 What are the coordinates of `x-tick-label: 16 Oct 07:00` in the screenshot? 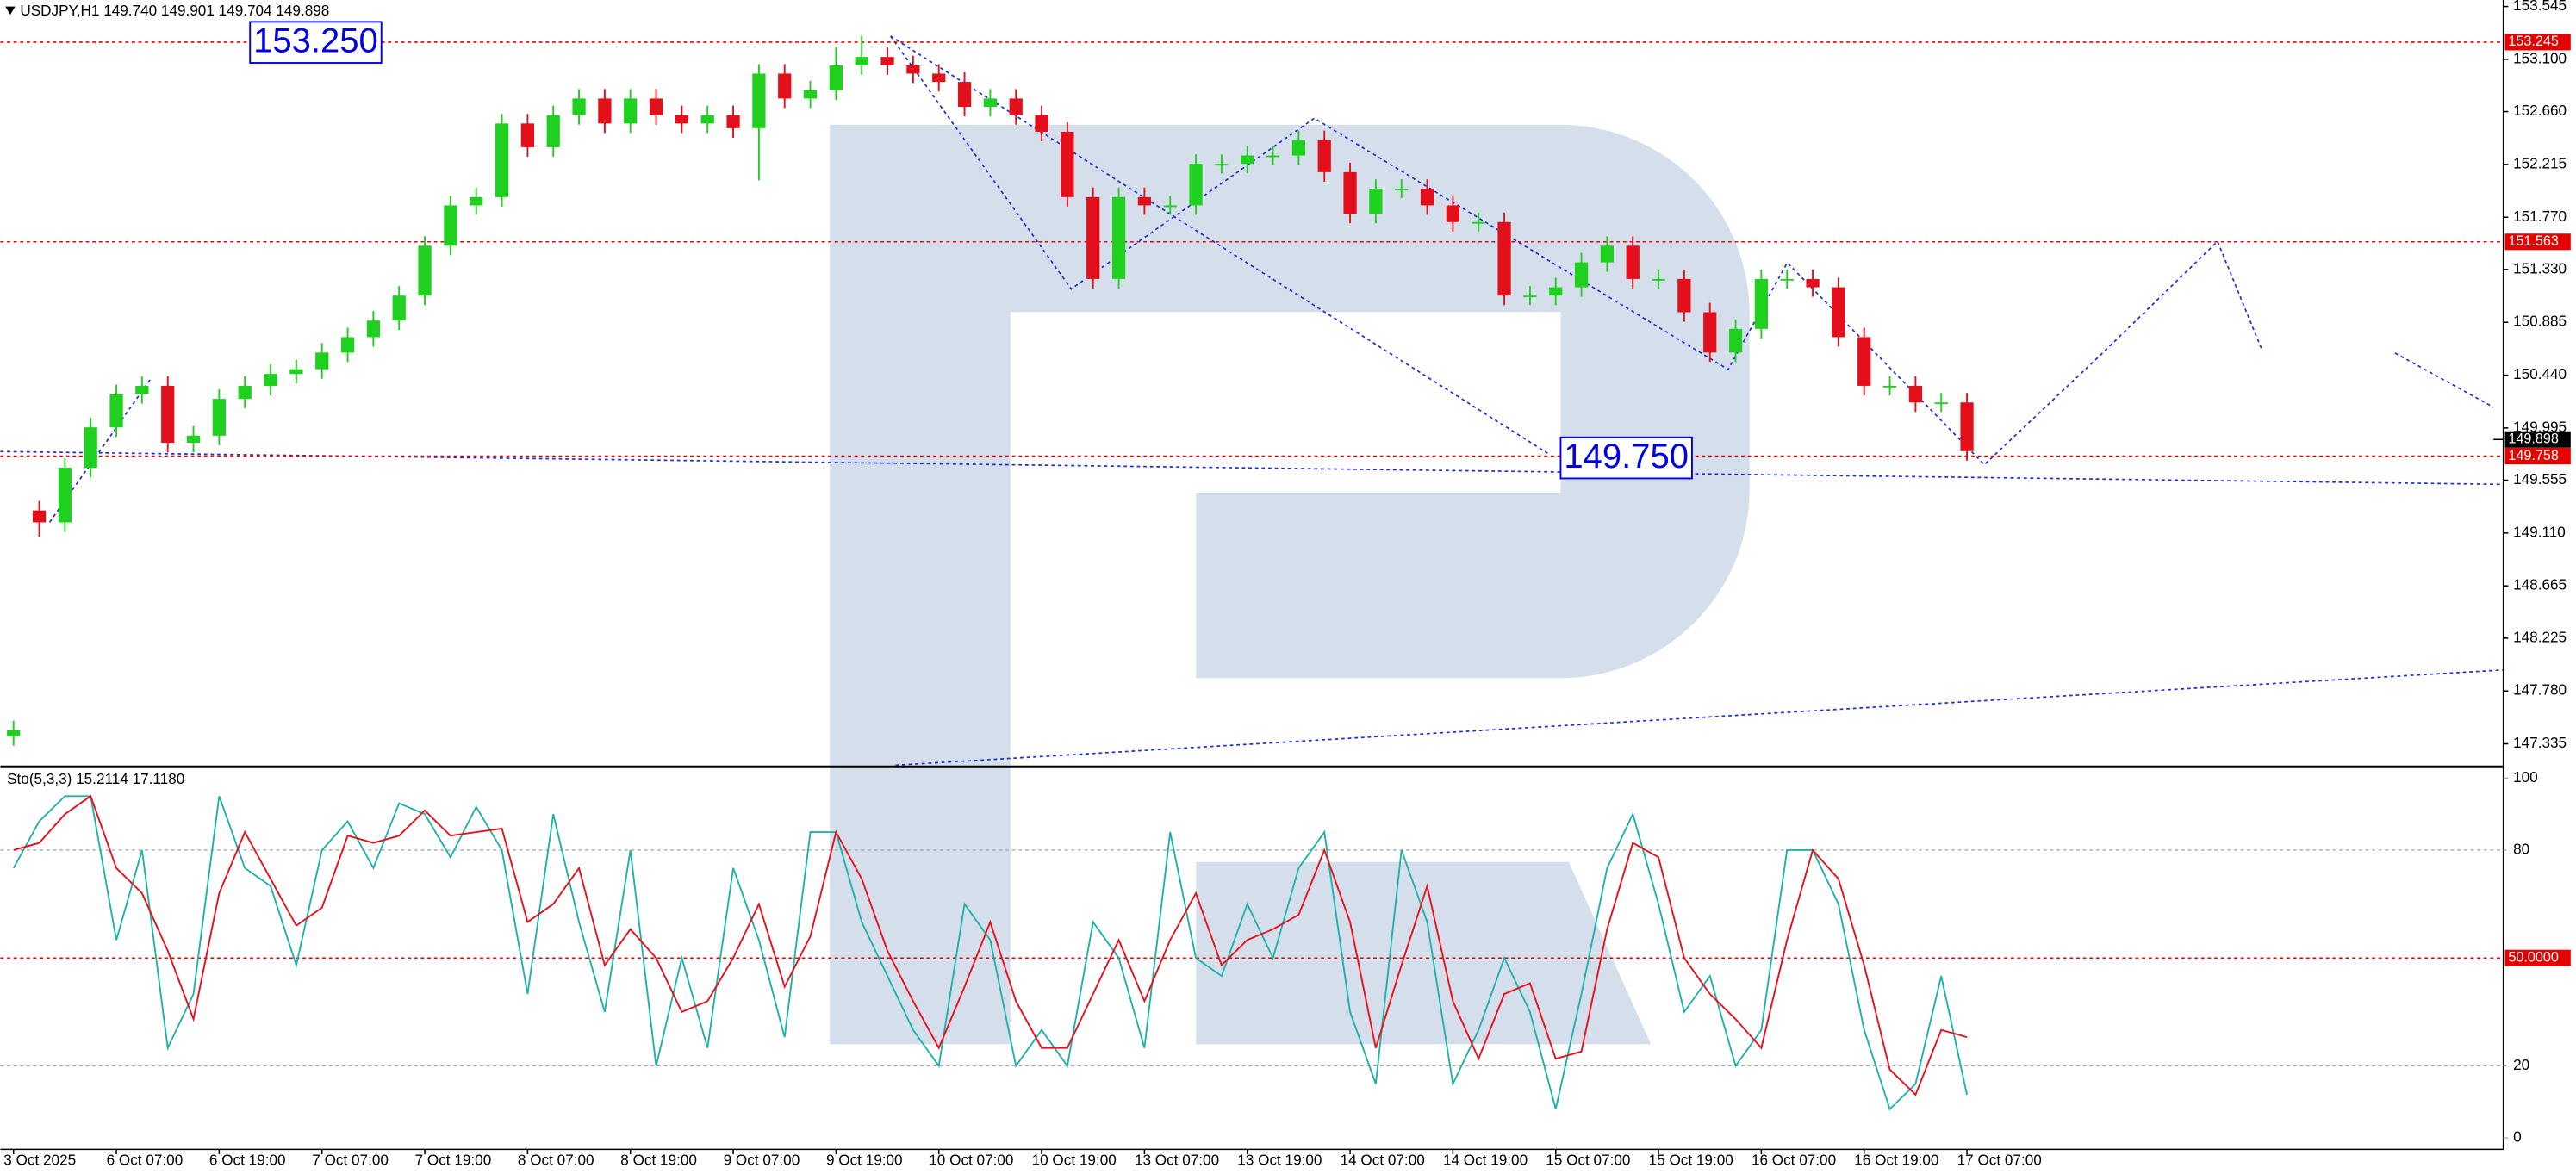 It's located at (1794, 1159).